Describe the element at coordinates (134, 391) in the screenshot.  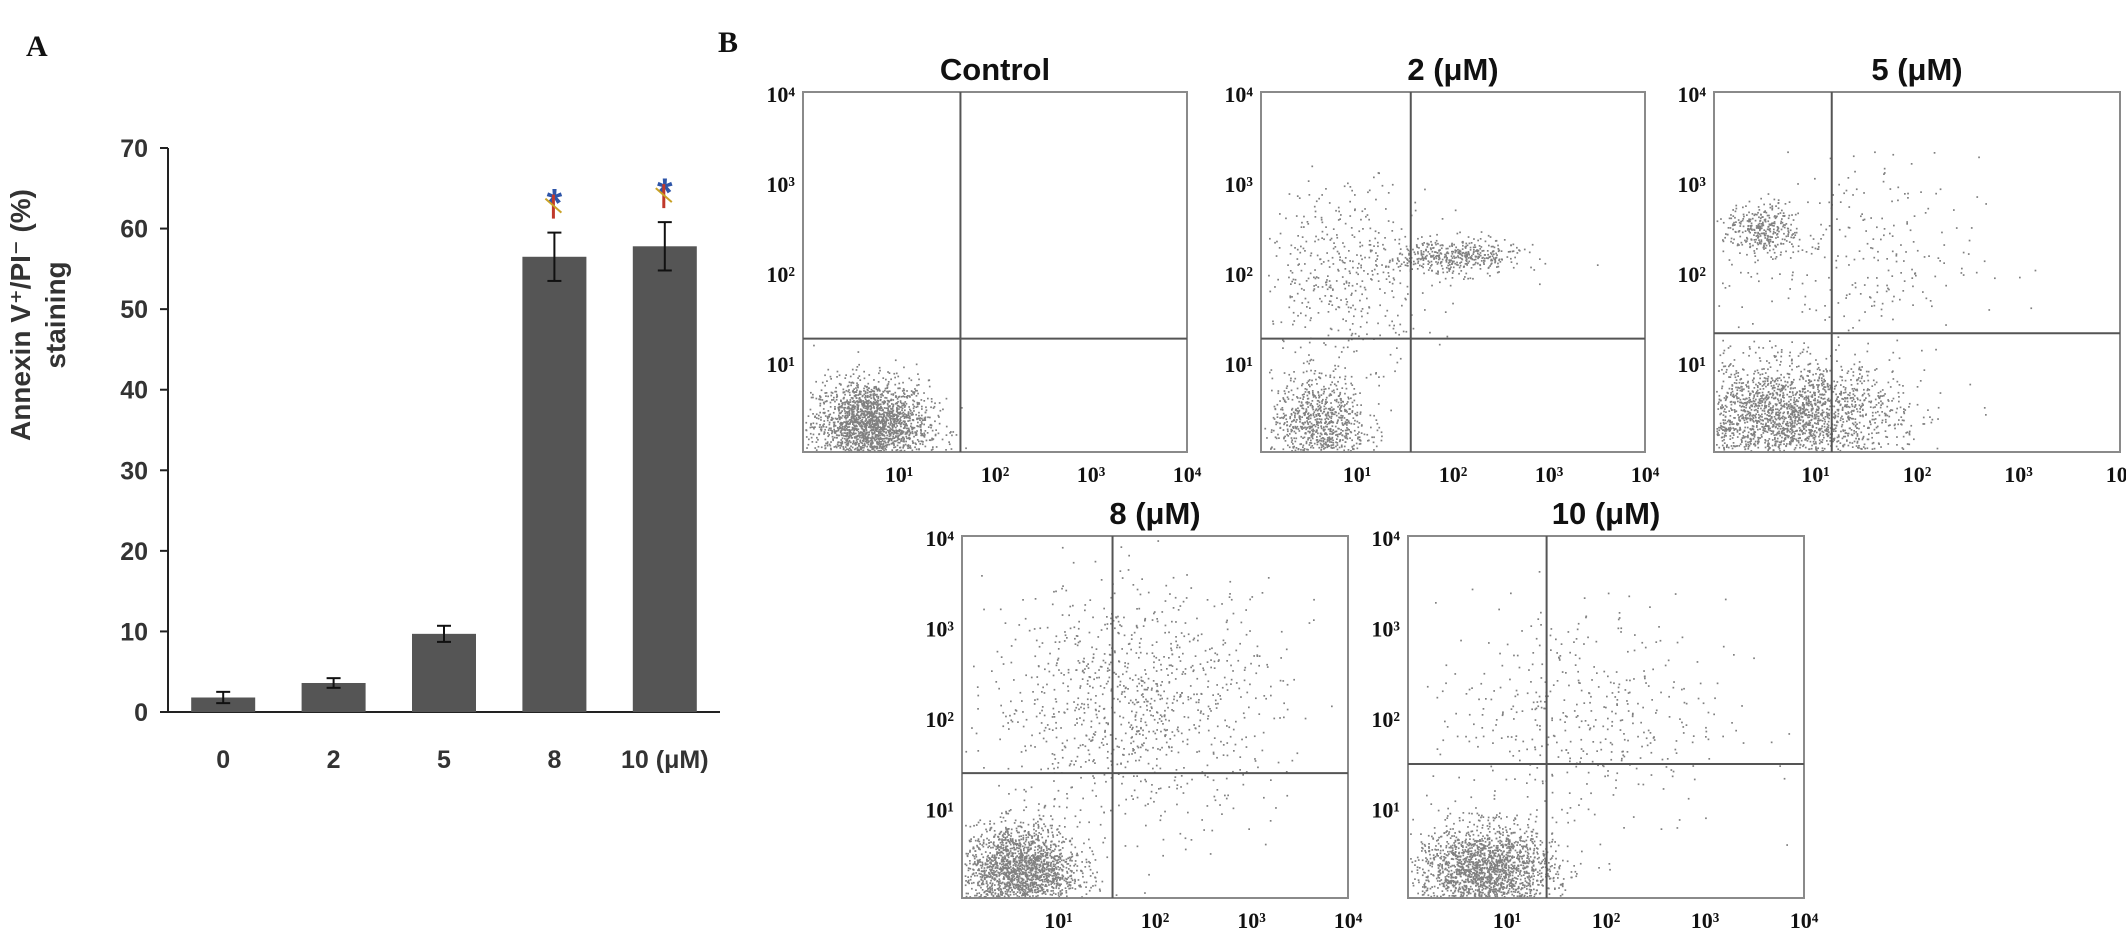
I see `bar-chart-y-tick-label: 40` at that location.